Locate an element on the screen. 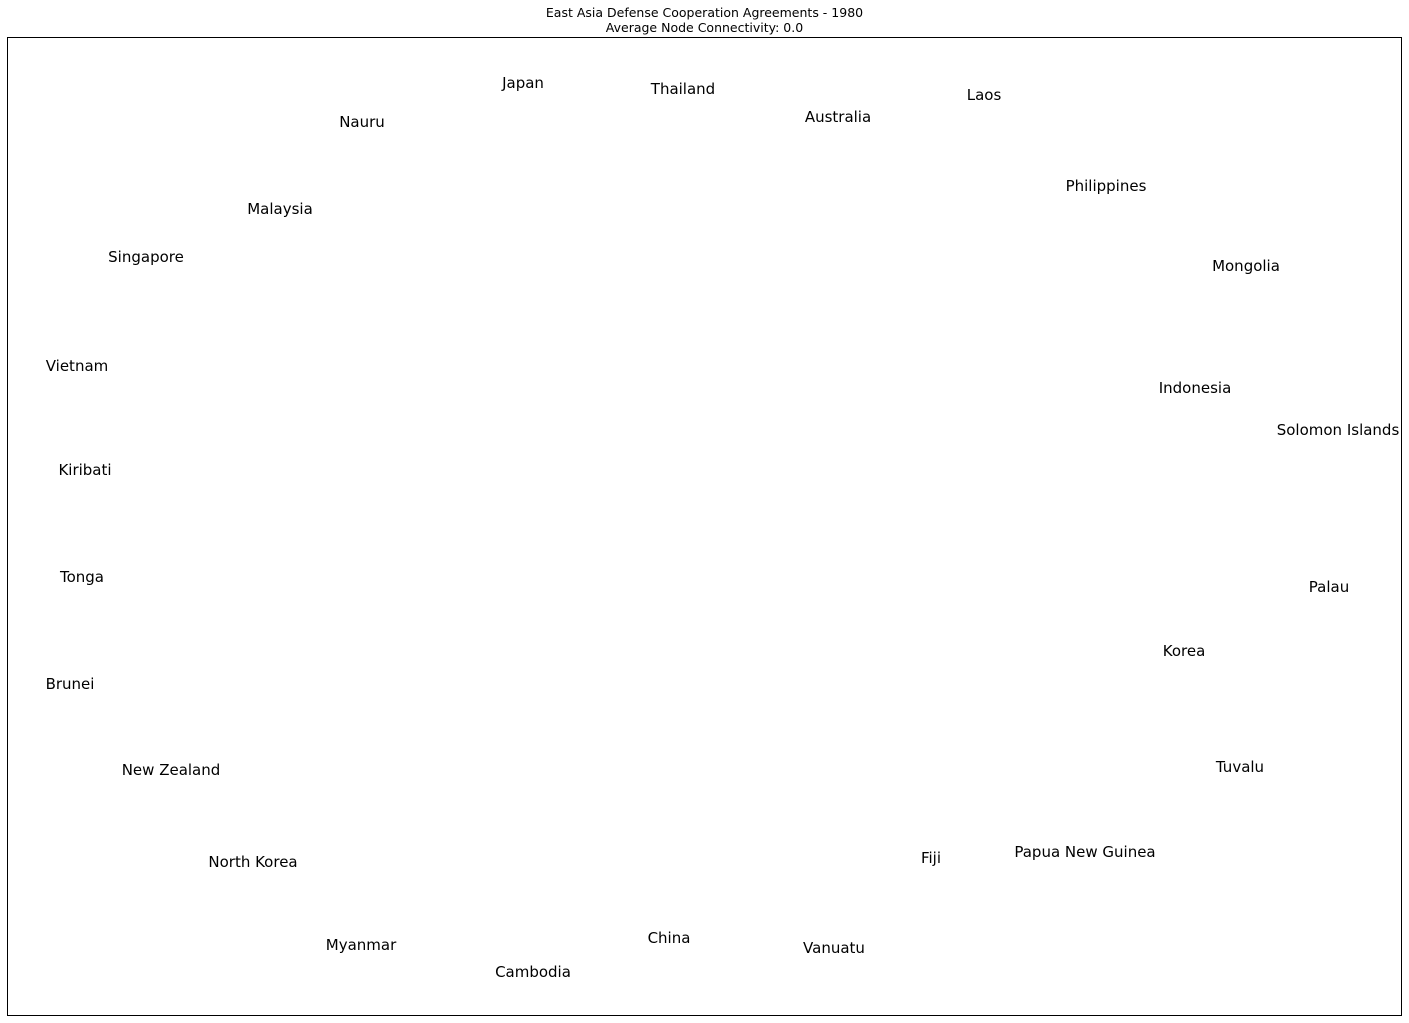  node-label: Palau is located at coordinates (1329, 587).